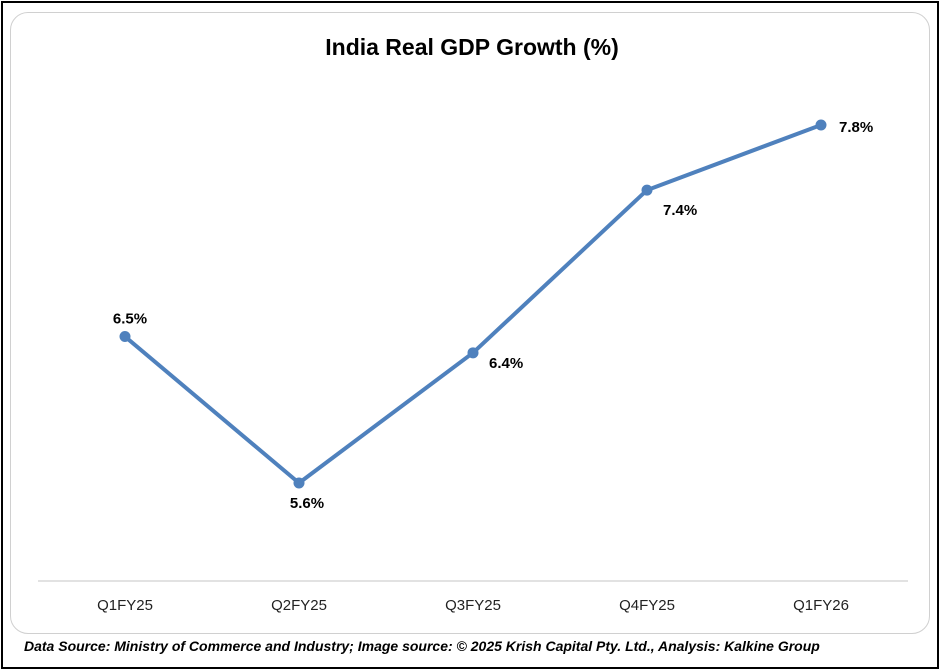 The image size is (944, 672). What do you see at coordinates (506, 363) in the screenshot?
I see `data-label: 6.4%` at bounding box center [506, 363].